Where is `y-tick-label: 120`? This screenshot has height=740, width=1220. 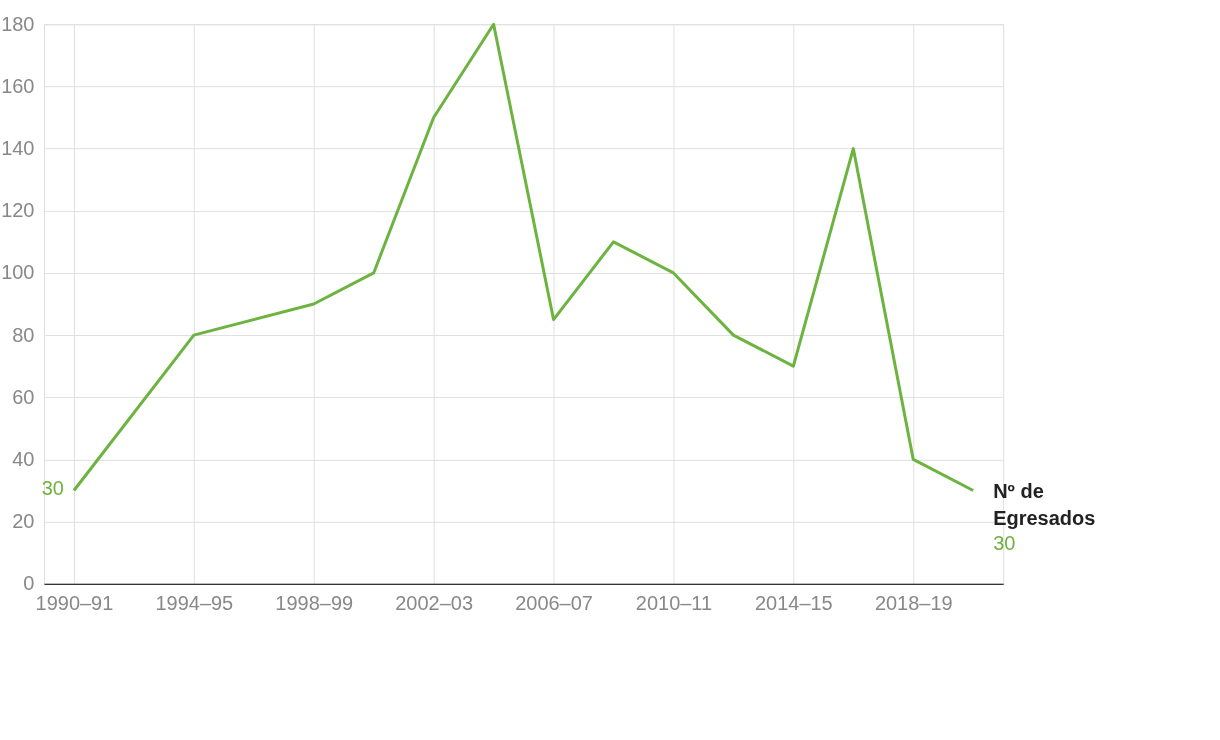
y-tick-label: 120 is located at coordinates (18, 210).